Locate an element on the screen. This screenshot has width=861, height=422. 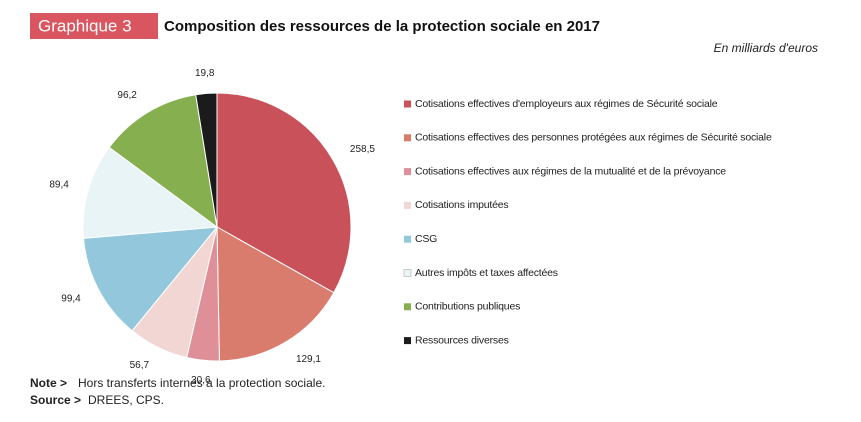
data-label: 99,4 is located at coordinates (71, 298).